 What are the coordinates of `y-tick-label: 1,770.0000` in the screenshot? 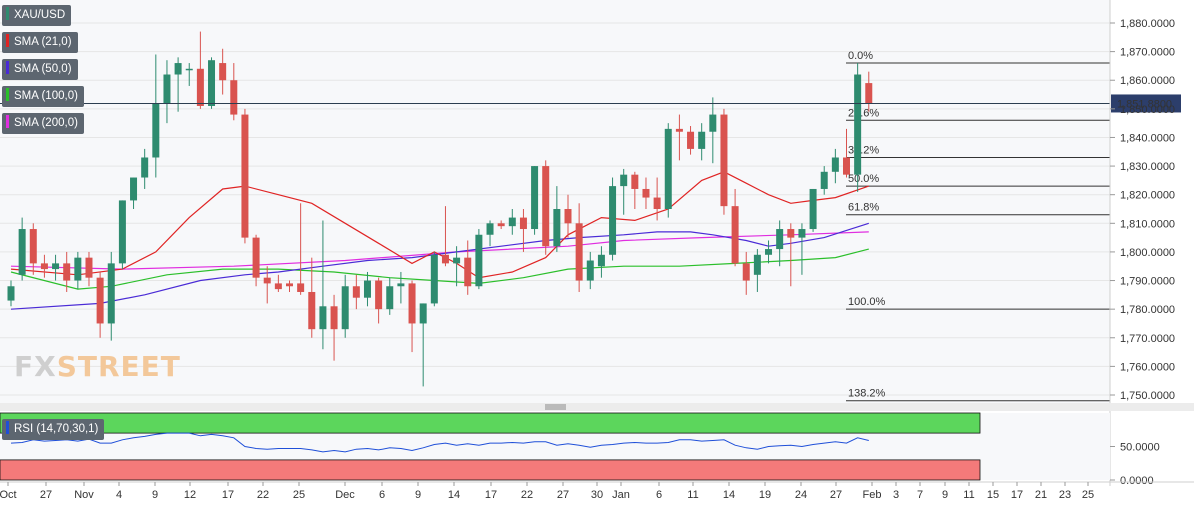 It's located at (1147, 339).